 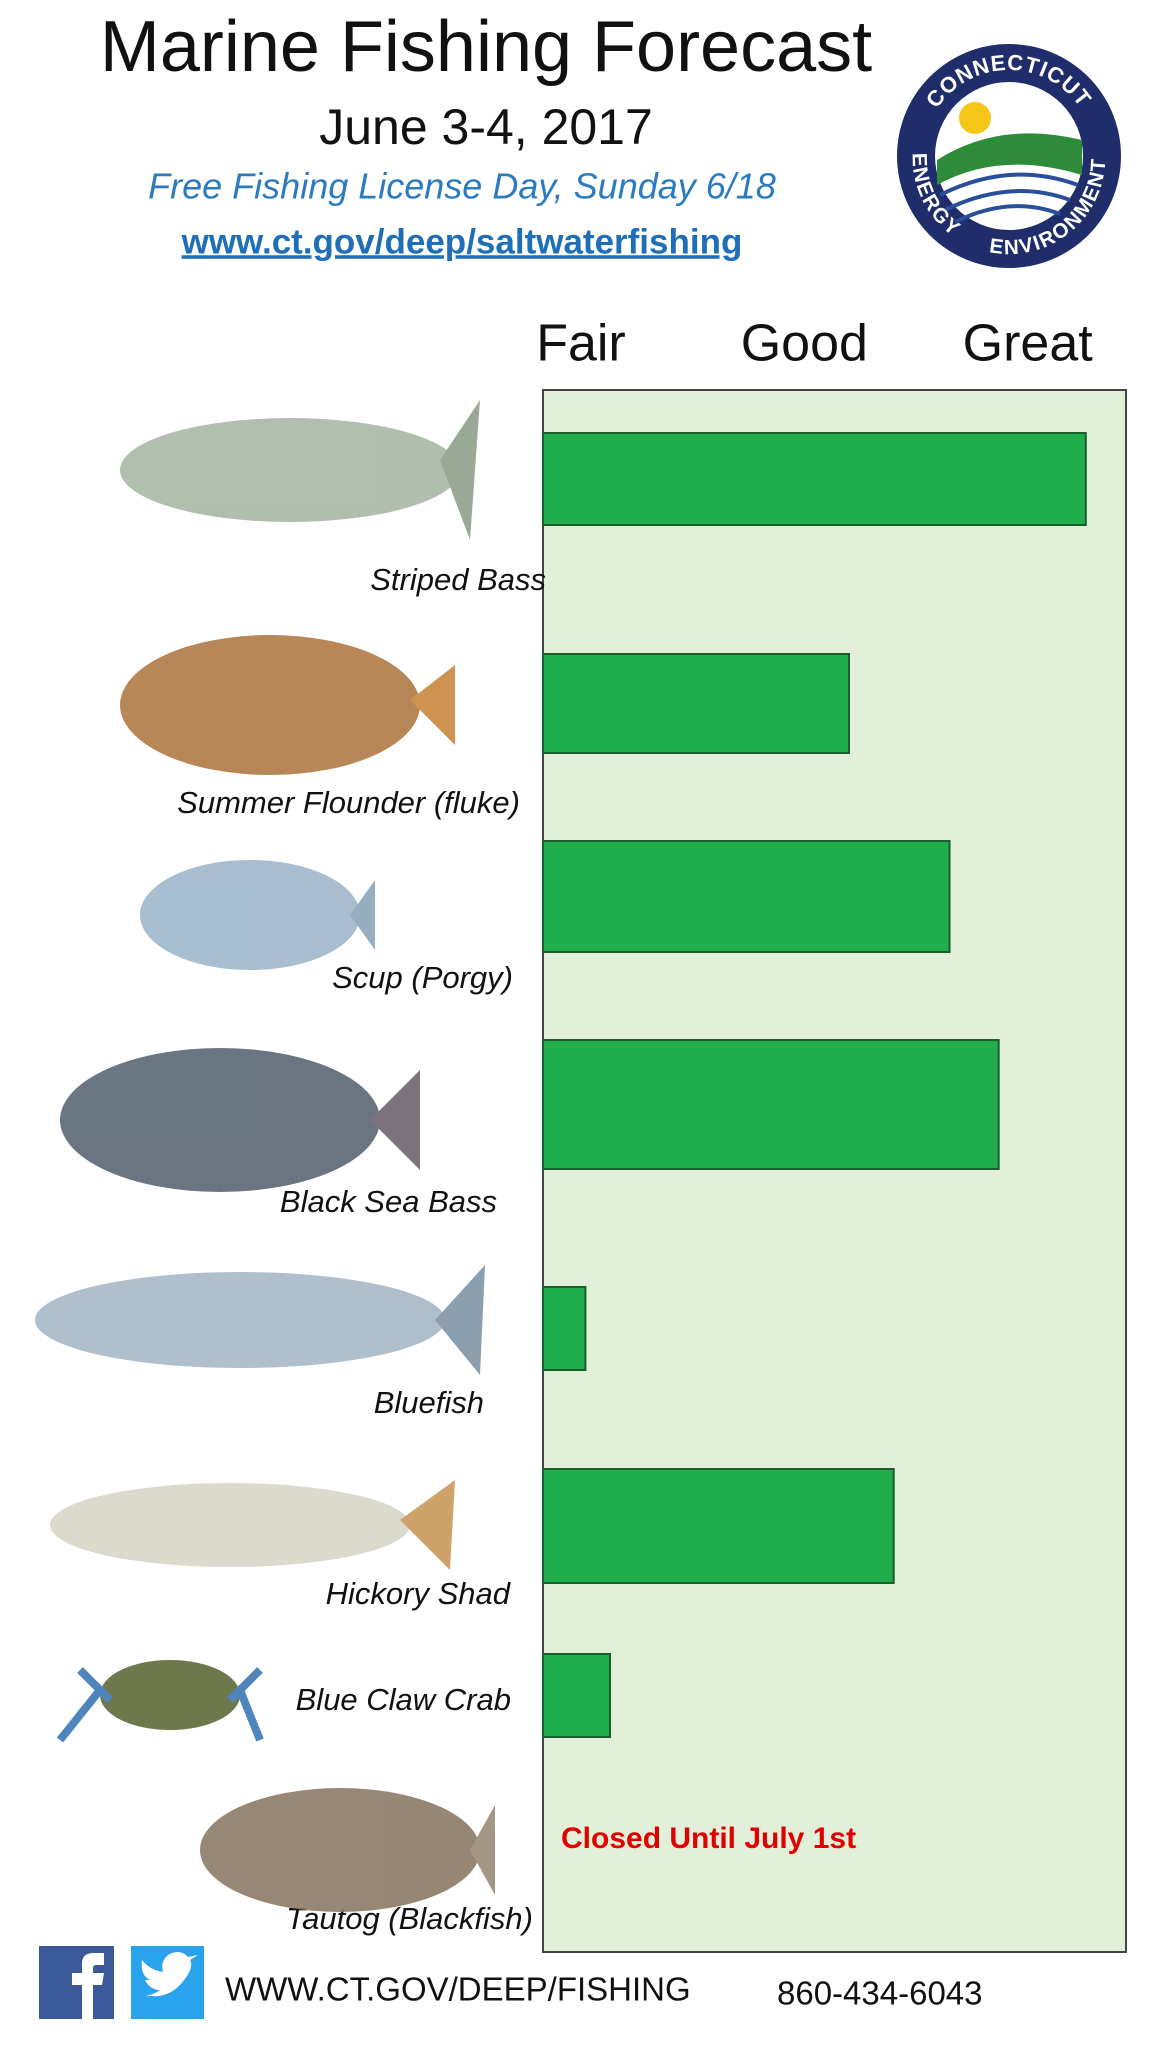 What do you see at coordinates (458, 1989) in the screenshot?
I see `footer-website: WWW.CT.GOV/DEEP/FISHING` at bounding box center [458, 1989].